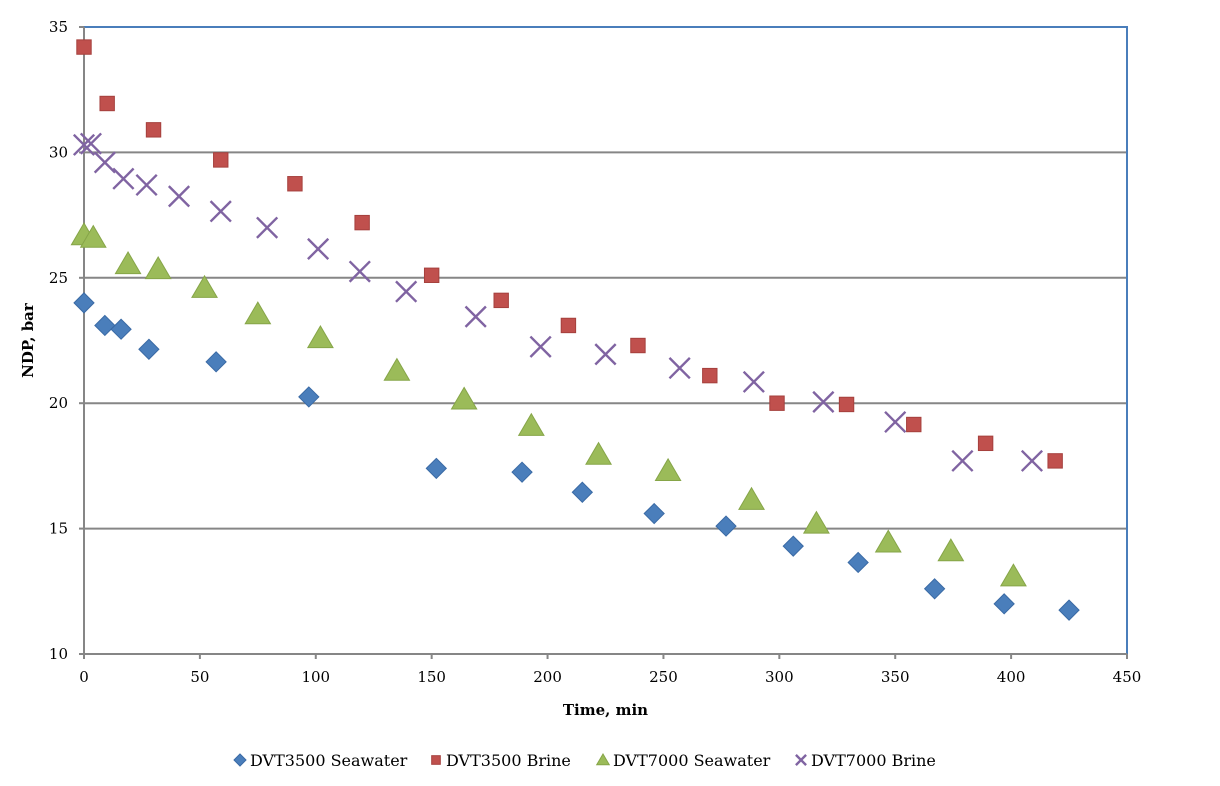 The width and height of the screenshot is (1220, 786). What do you see at coordinates (779, 677) in the screenshot?
I see `x-tick-label: 300` at bounding box center [779, 677].